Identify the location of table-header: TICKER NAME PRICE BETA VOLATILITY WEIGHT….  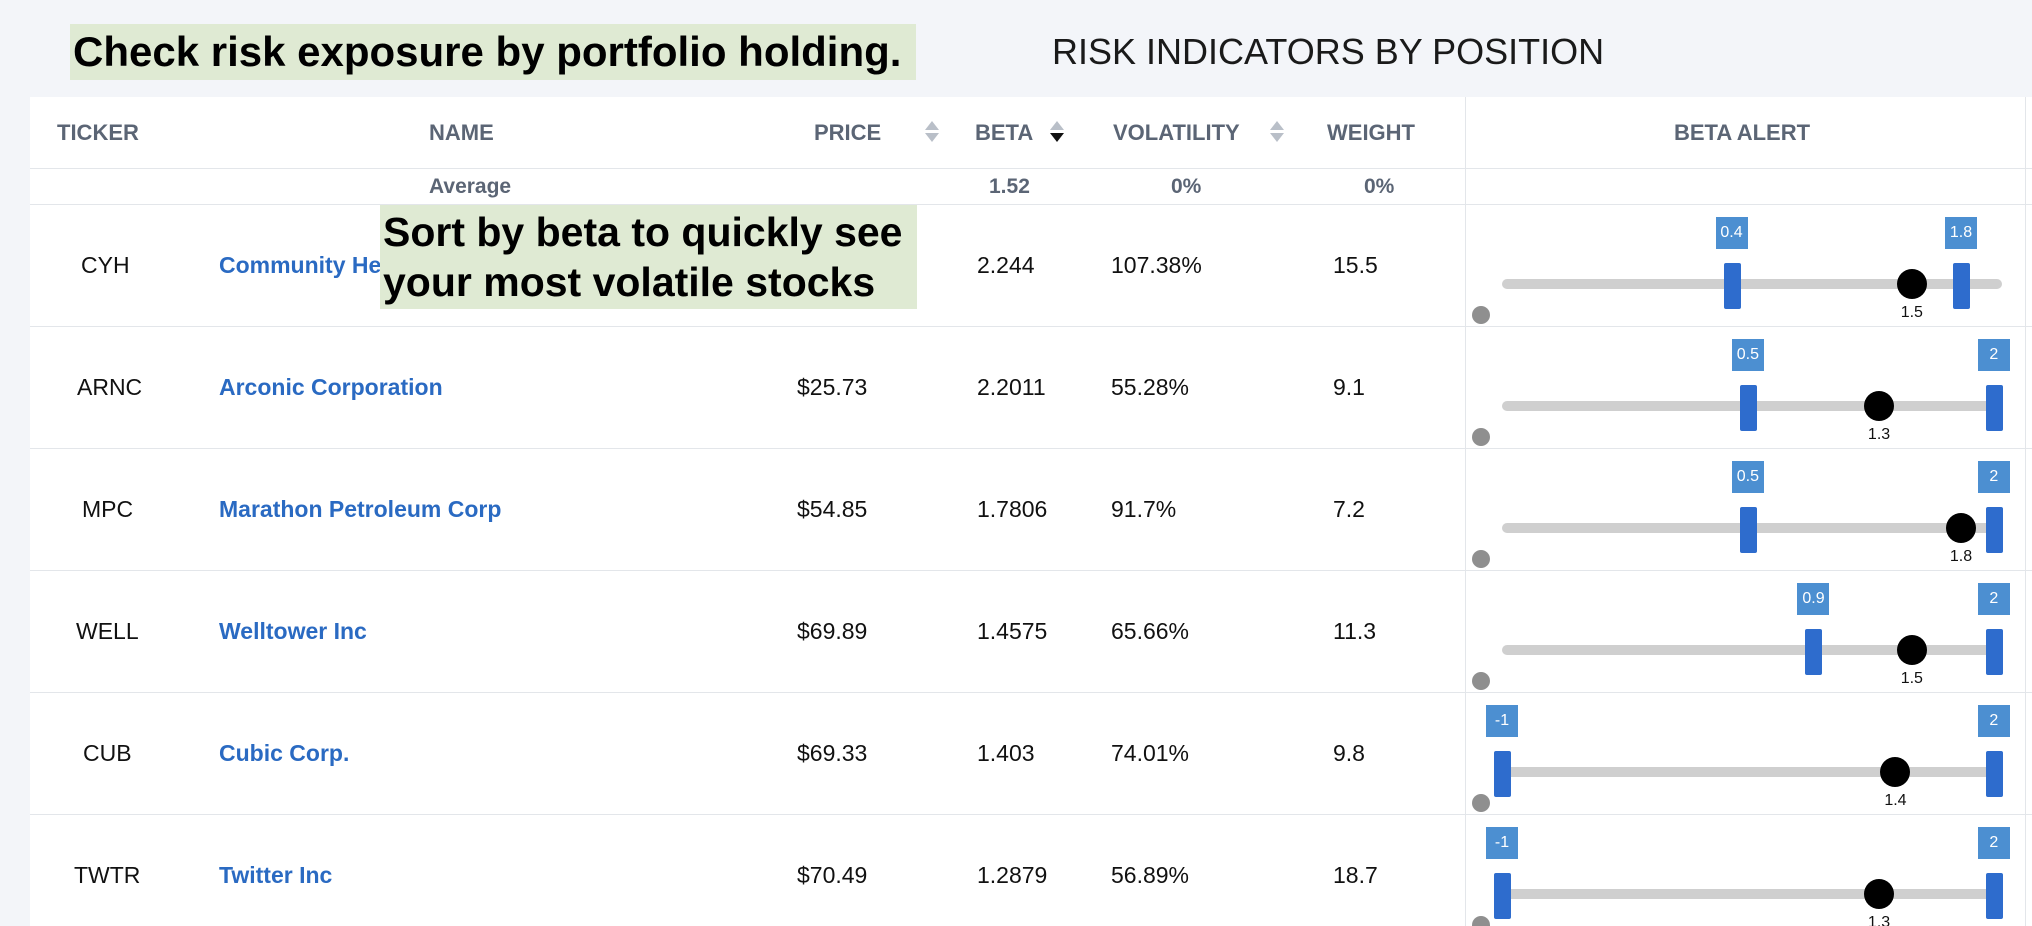
(1031, 133).